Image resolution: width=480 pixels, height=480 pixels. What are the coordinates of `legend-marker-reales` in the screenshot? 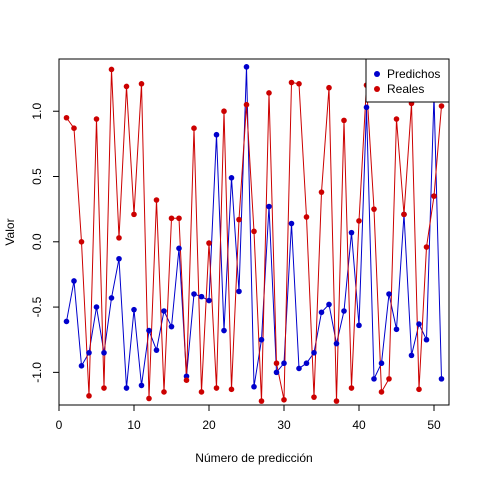 It's located at (377, 89).